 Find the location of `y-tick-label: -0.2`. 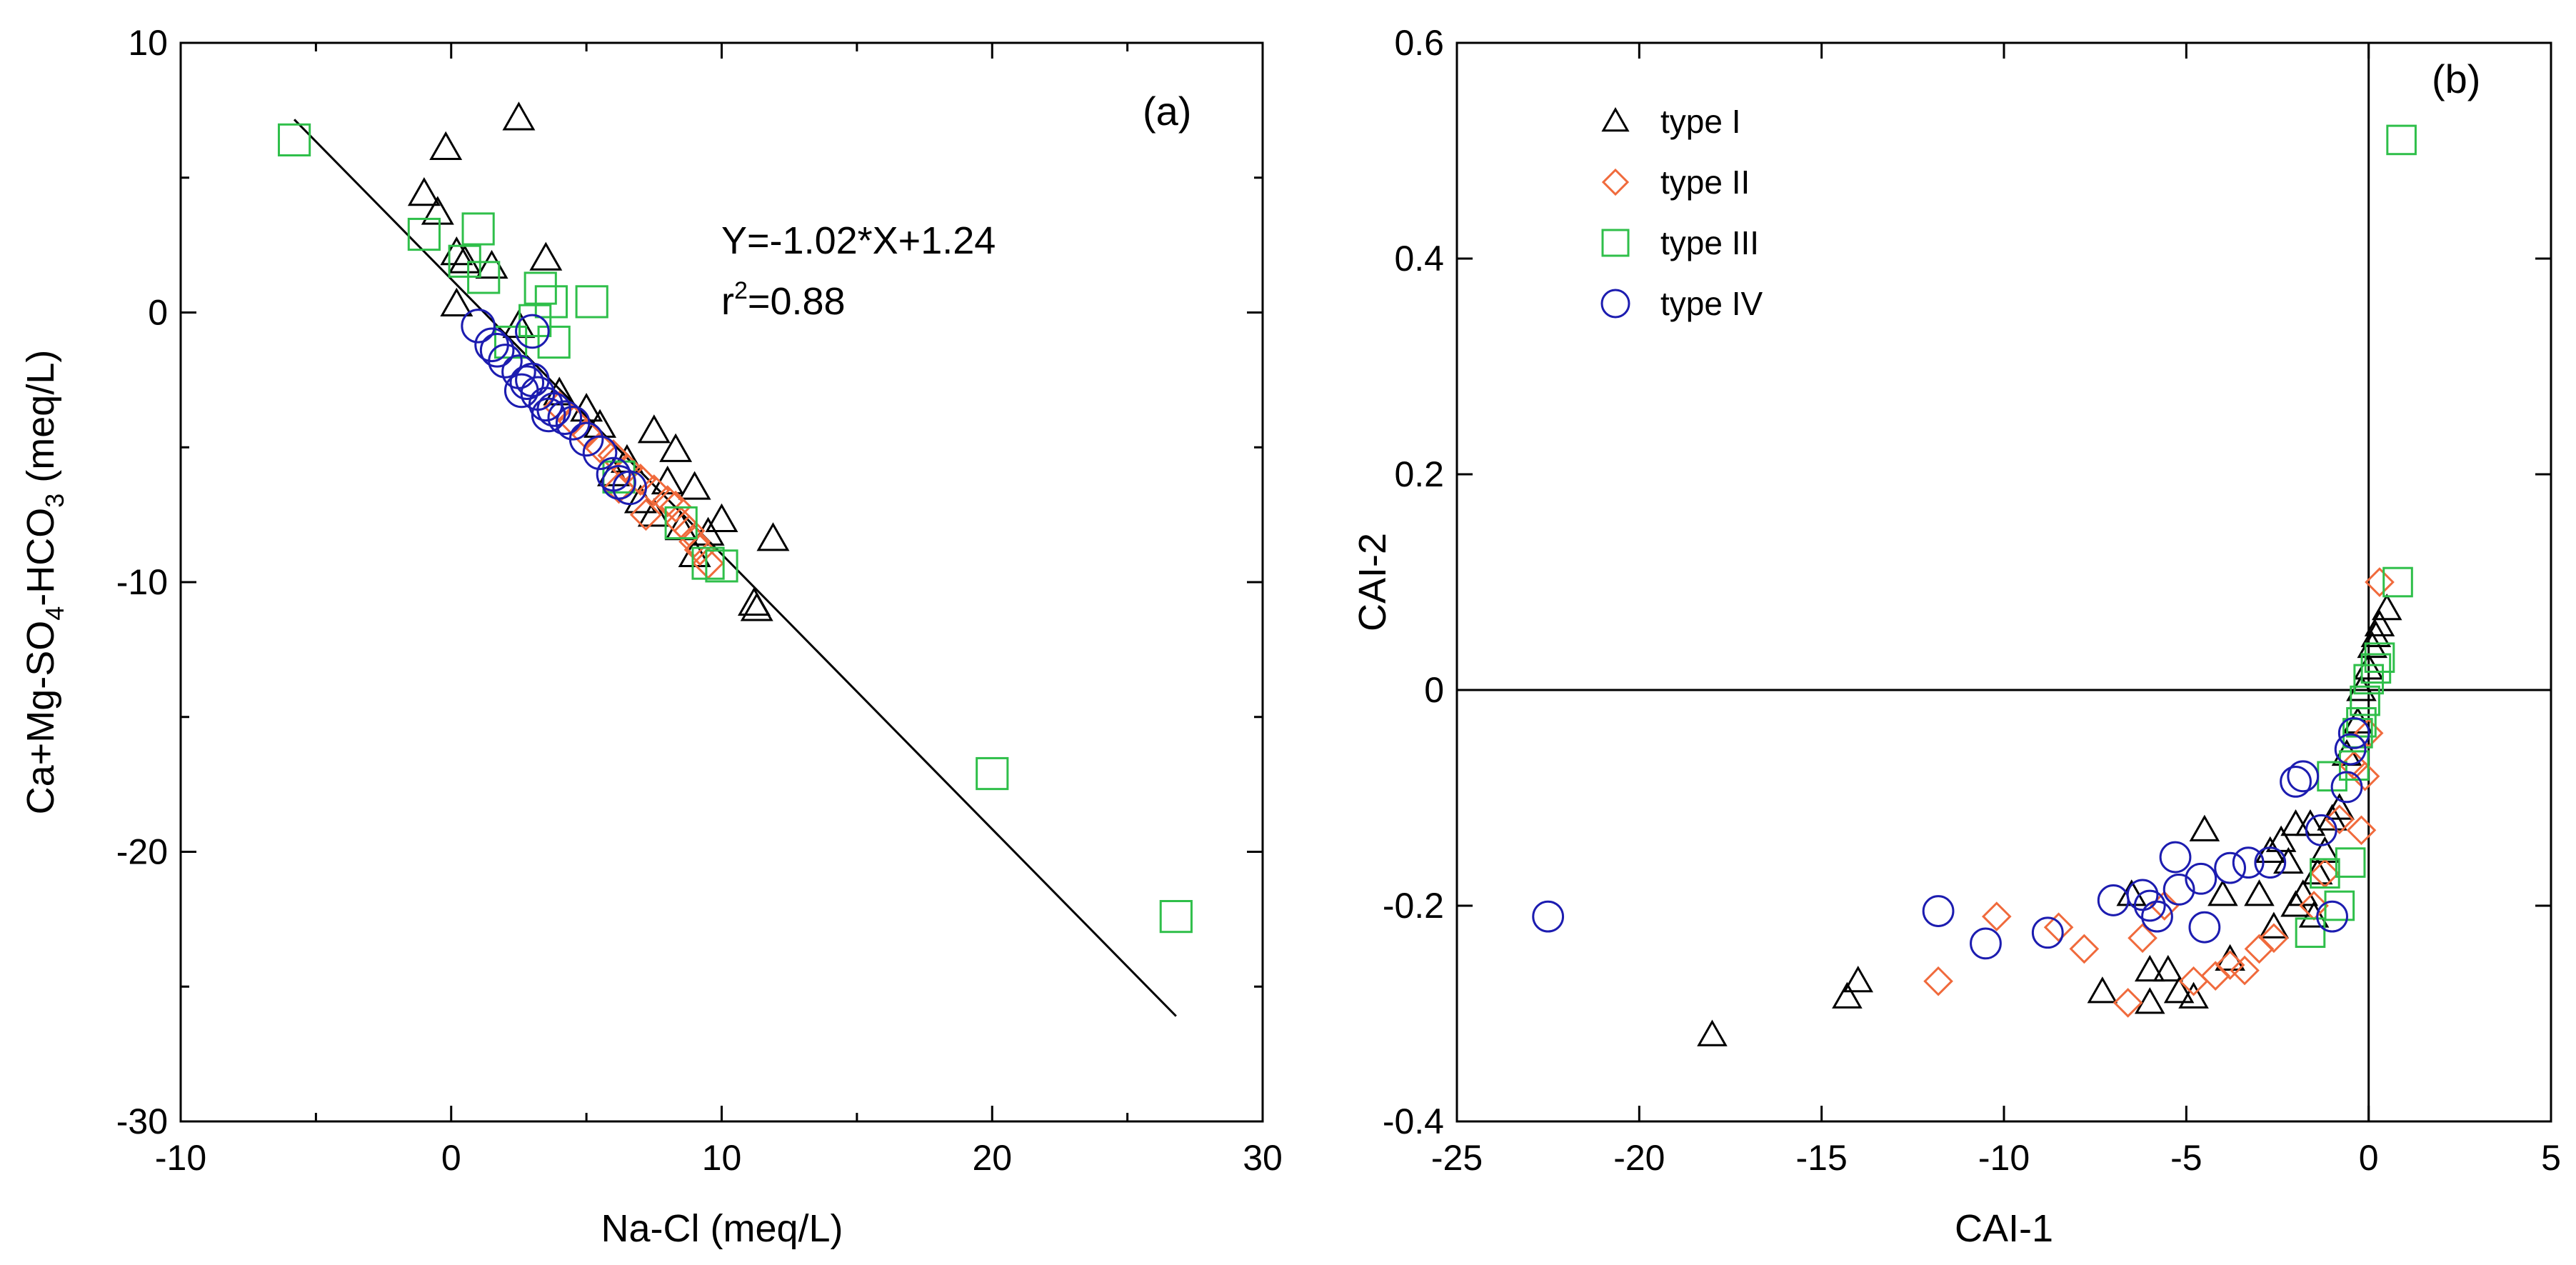

y-tick-label: -0.2 is located at coordinates (1413, 906).